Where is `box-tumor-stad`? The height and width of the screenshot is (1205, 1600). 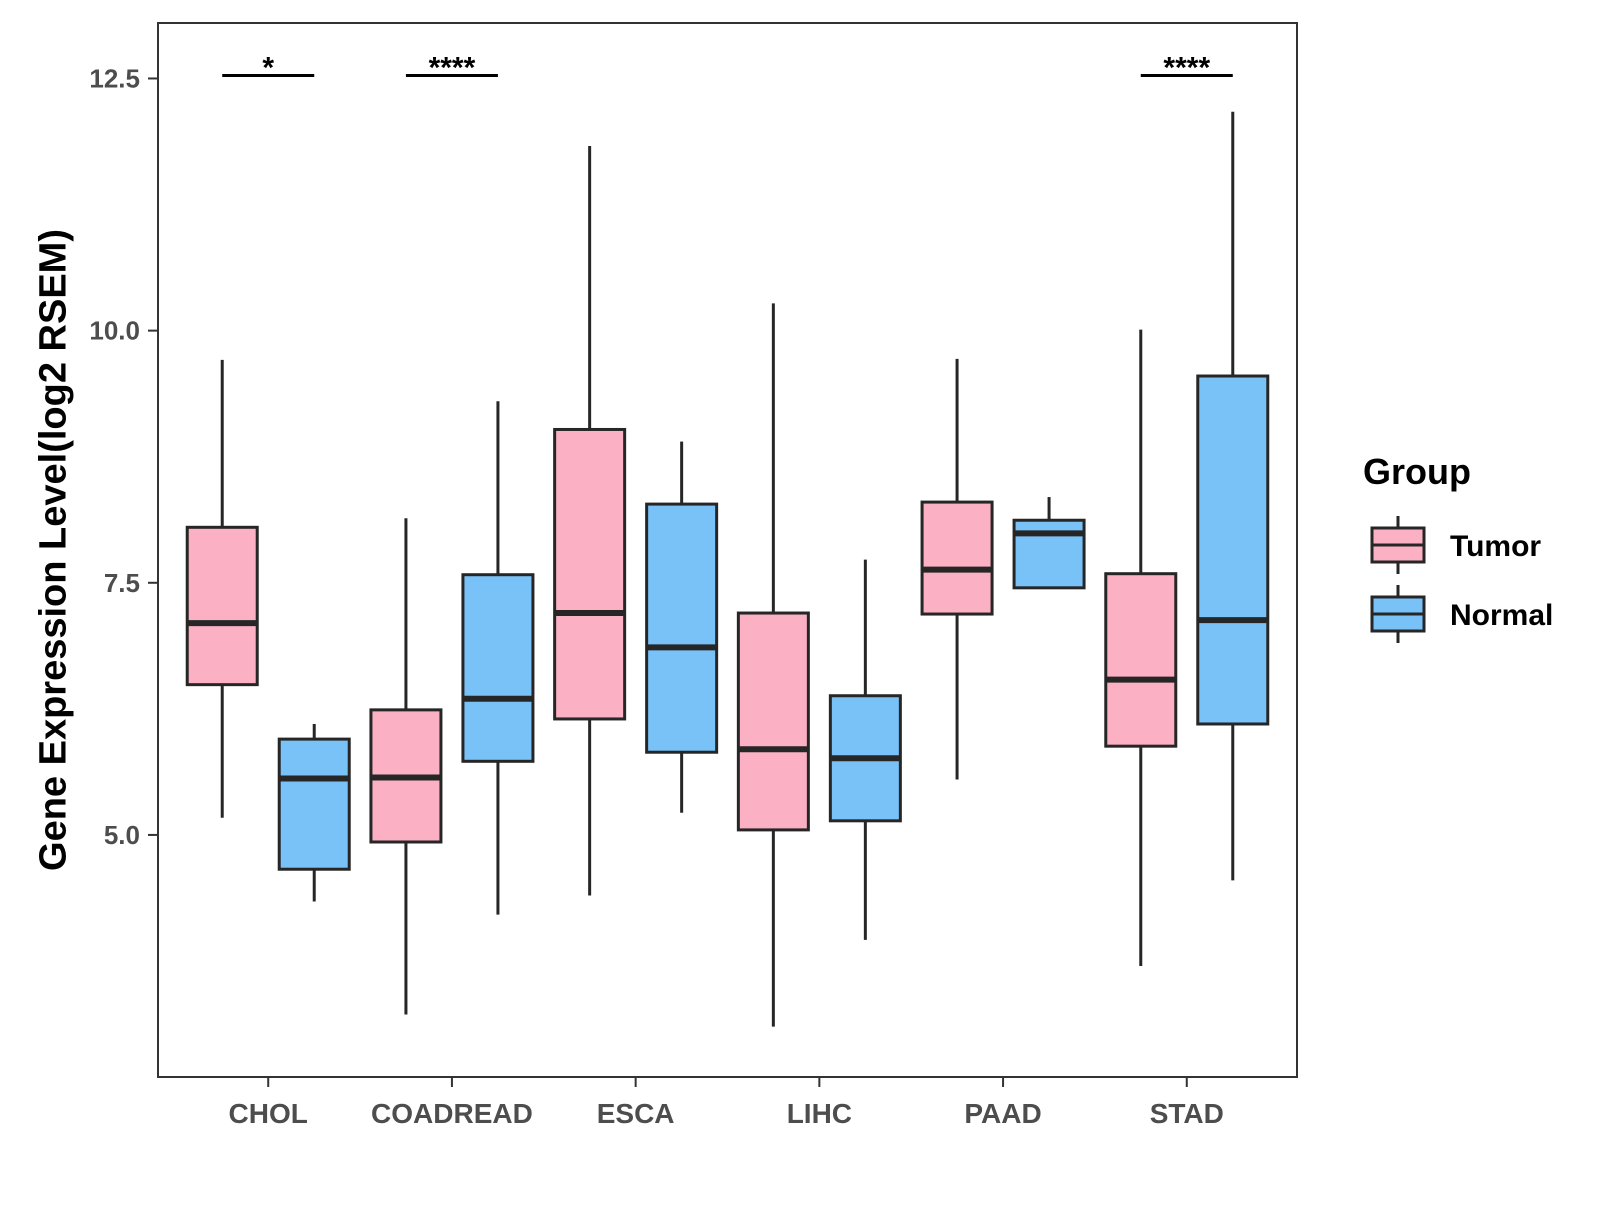
box-tumor-stad is located at coordinates (1141, 648).